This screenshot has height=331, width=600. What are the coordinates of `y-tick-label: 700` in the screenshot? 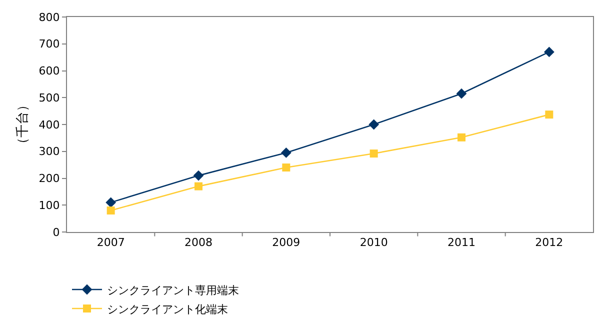 It's located at (49, 44).